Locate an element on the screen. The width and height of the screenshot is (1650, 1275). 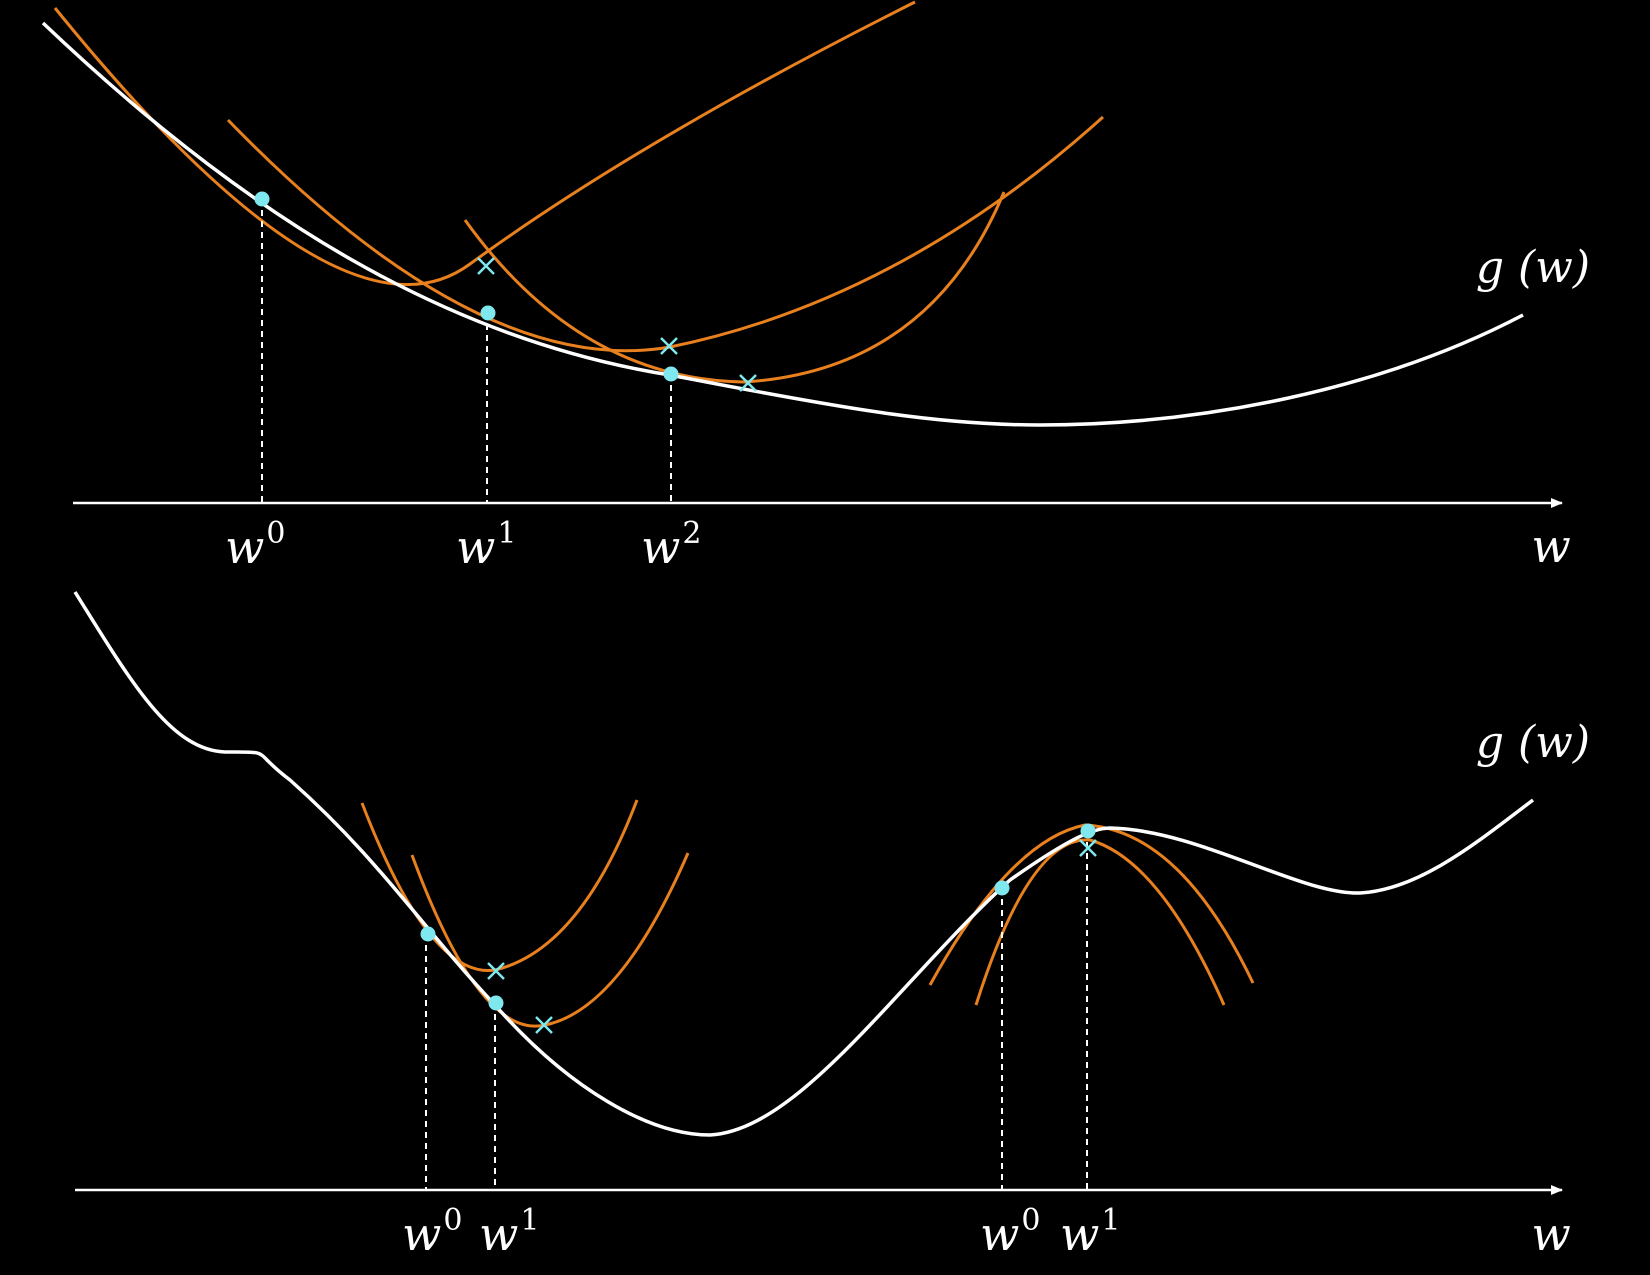
bottom-quadratic-maximum-marker is located at coordinates (1088, 848).